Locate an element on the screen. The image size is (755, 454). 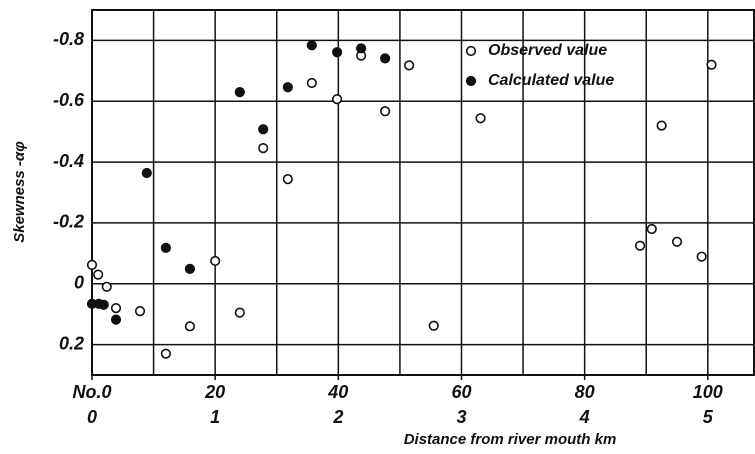
y-tick-label: 0.2 is located at coordinates (71, 343).